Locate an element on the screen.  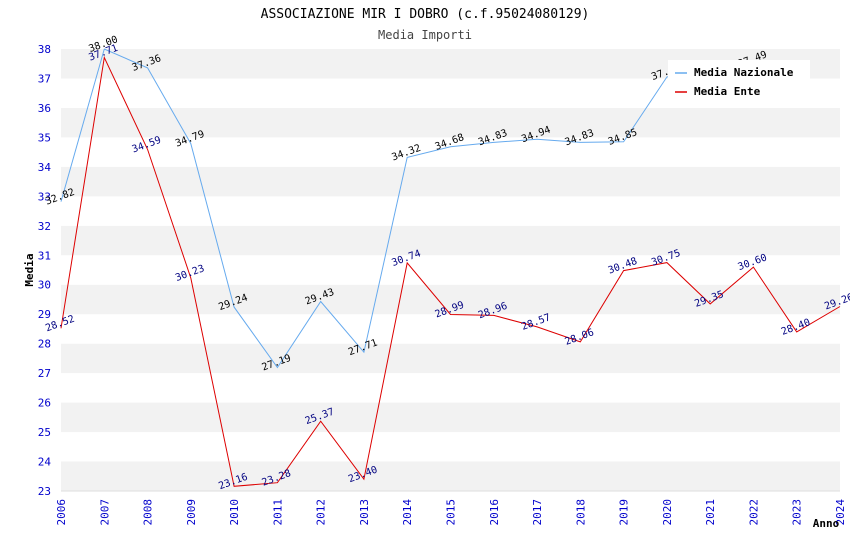
x-tick-label: 2024 is located at coordinates (840, 512).